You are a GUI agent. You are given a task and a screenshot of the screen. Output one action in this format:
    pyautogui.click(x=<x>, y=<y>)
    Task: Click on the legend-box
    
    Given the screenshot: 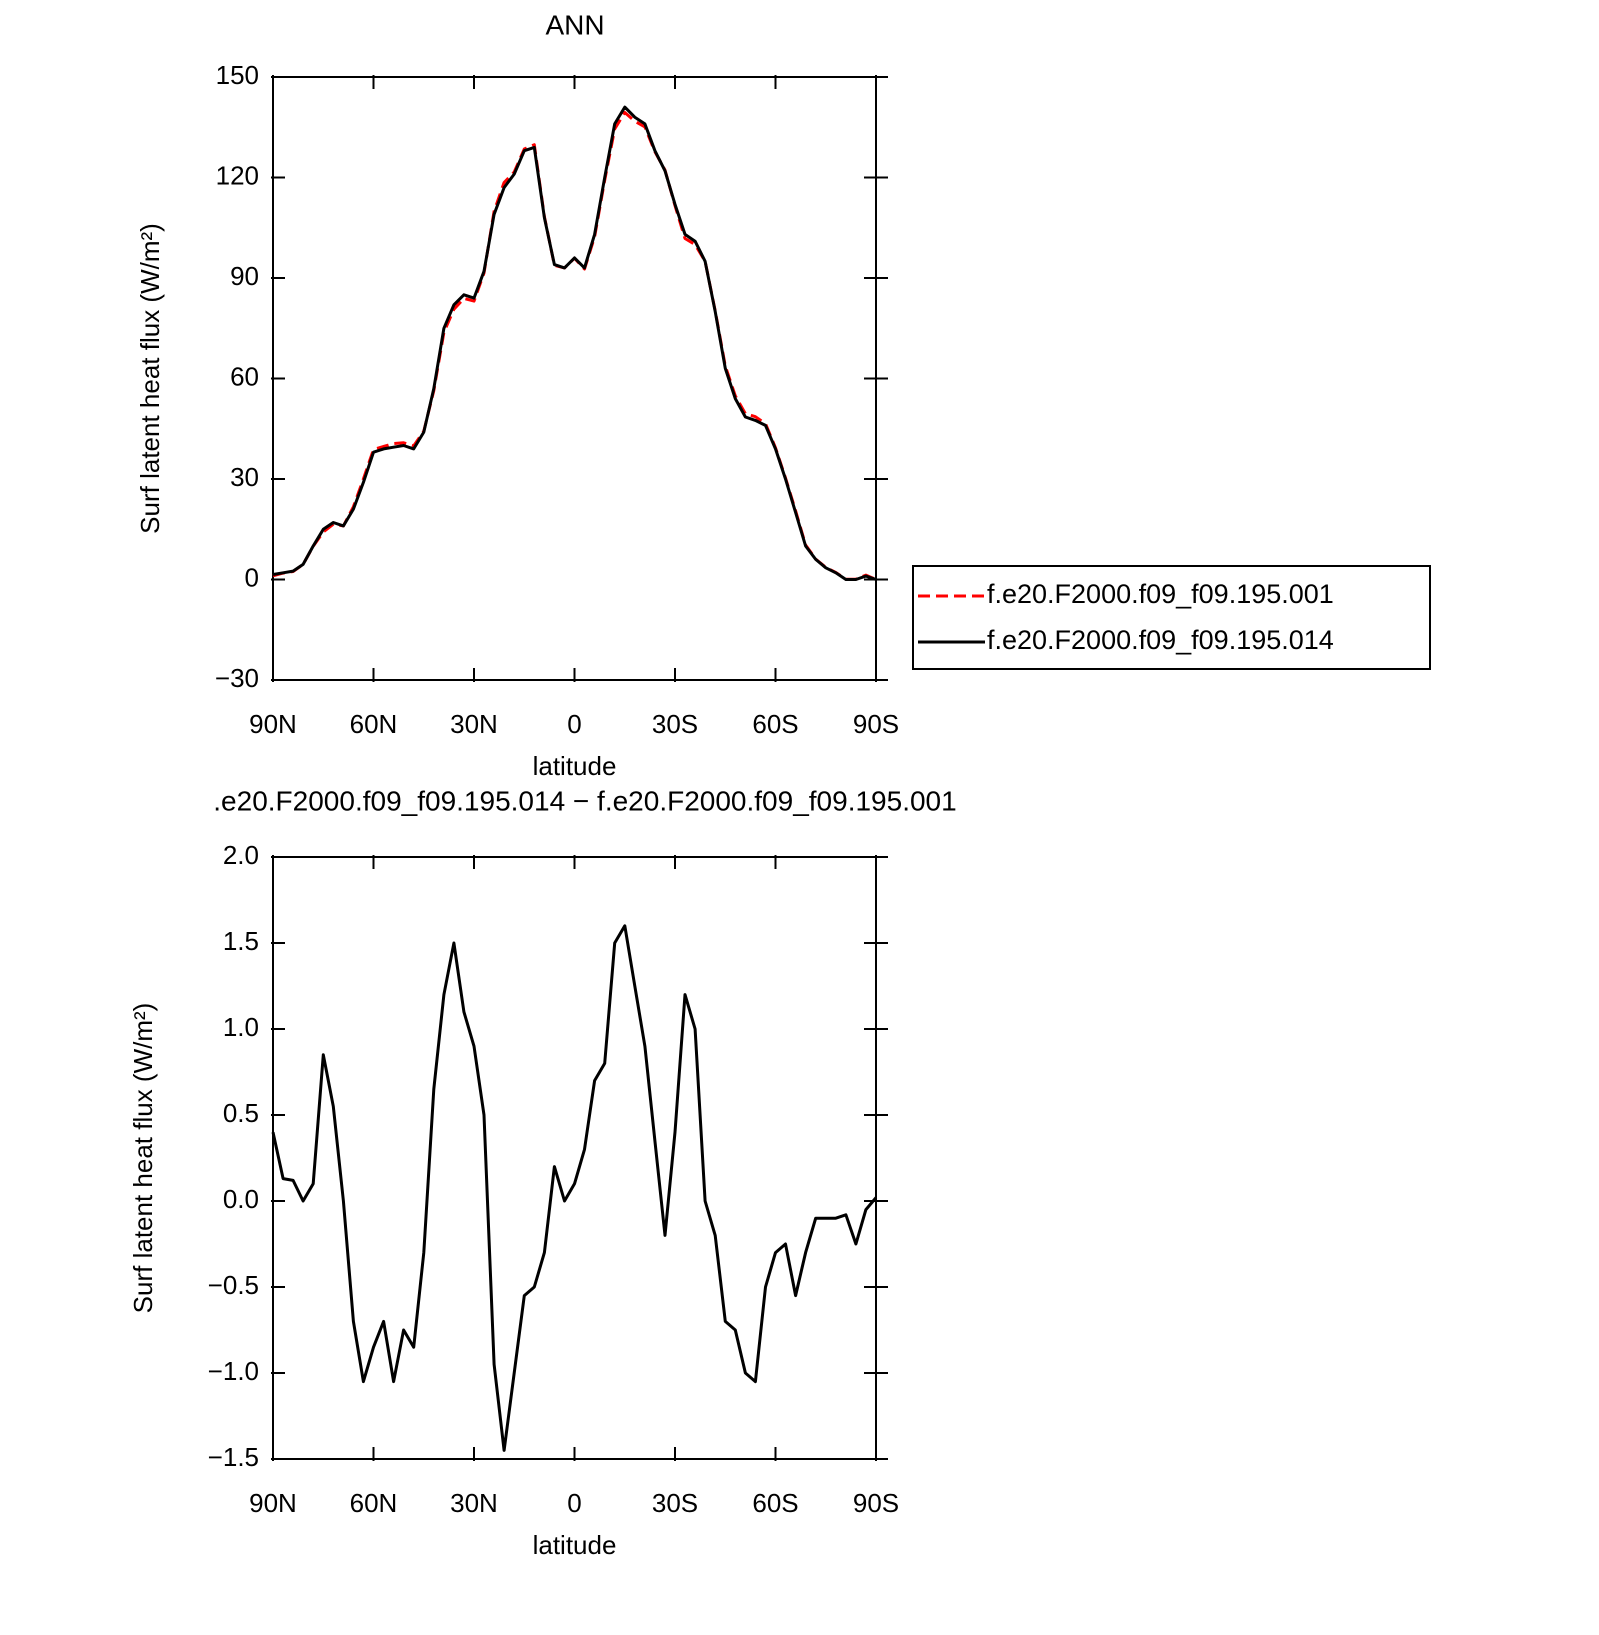 What is the action you would take?
    pyautogui.click(x=1171, y=617)
    